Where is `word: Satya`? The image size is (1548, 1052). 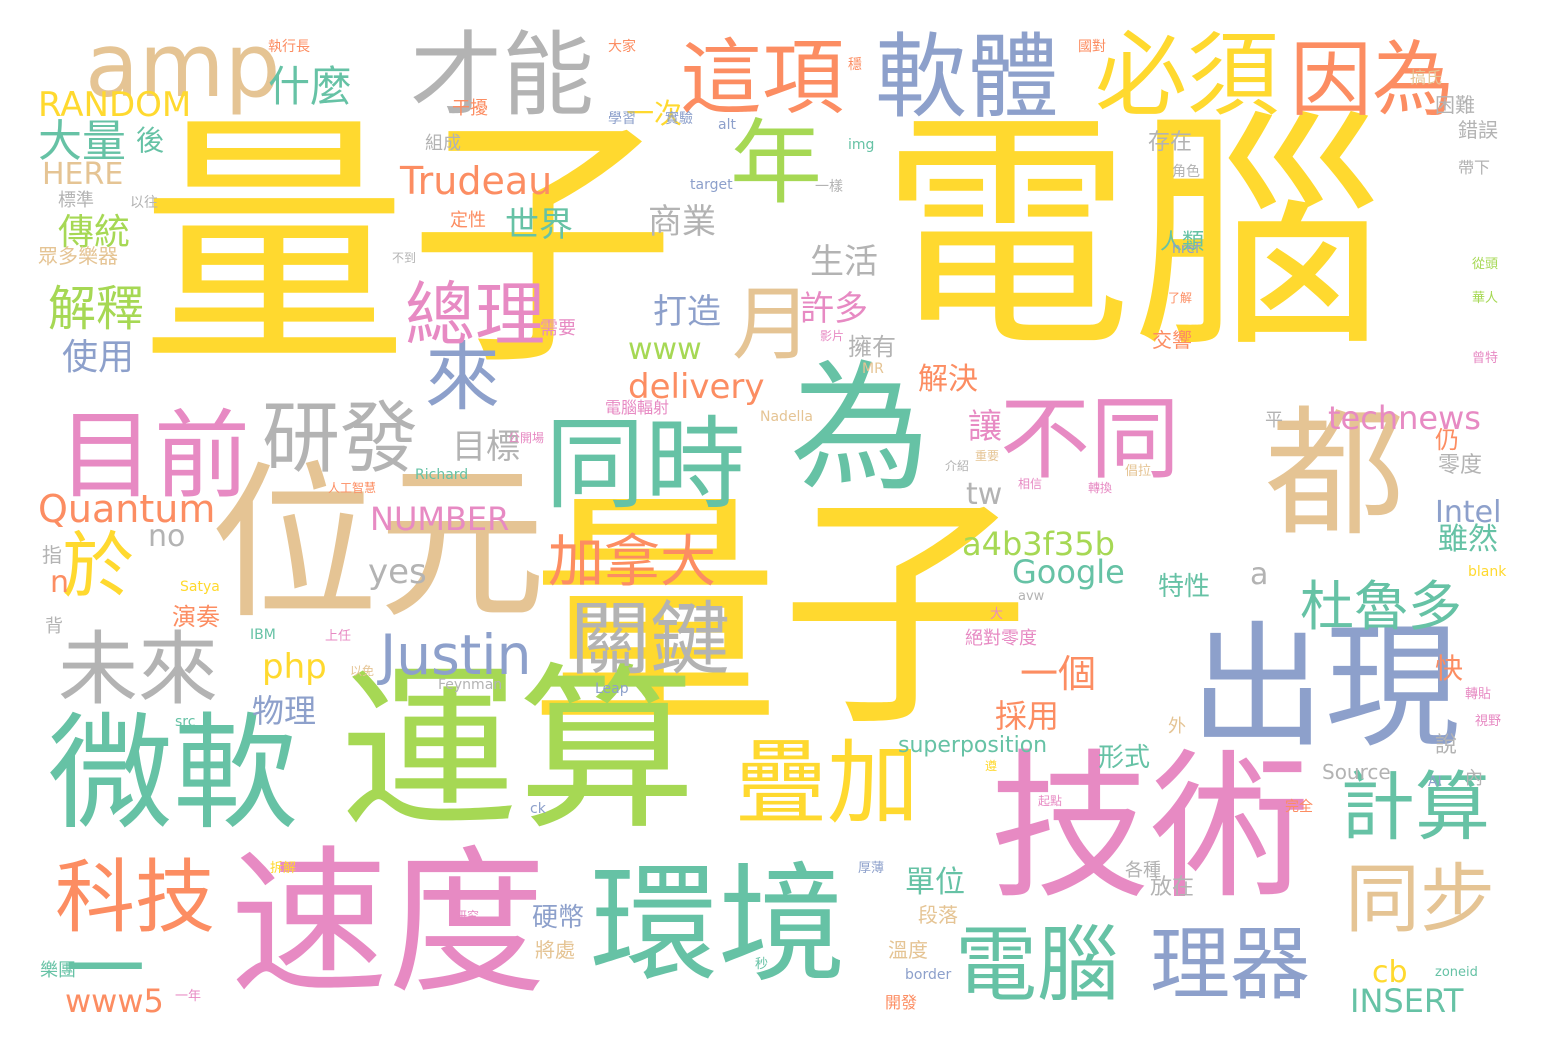 word: Satya is located at coordinates (200, 587).